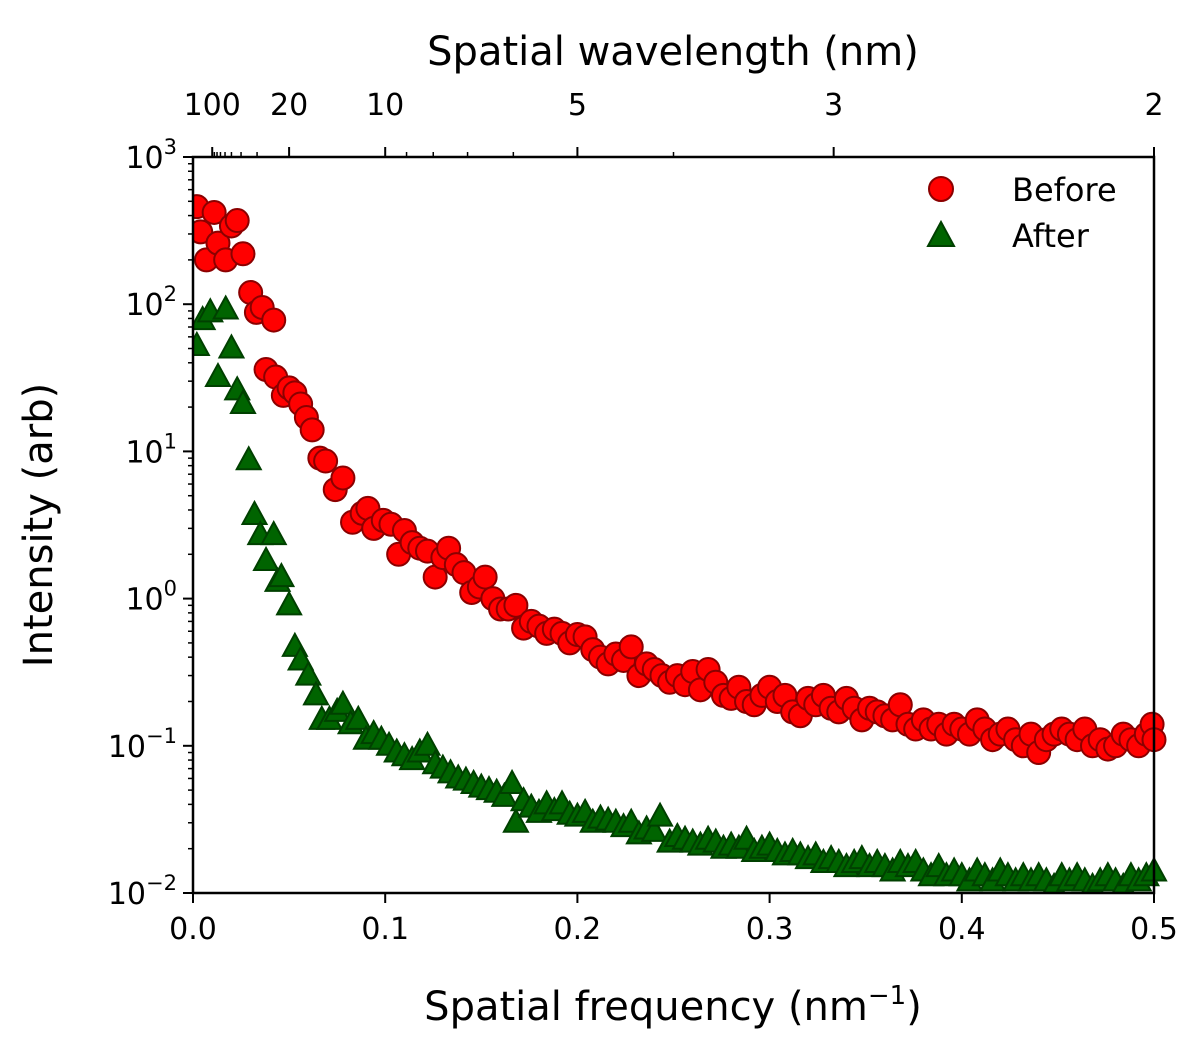 This screenshot has width=1190, height=1050. Describe the element at coordinates (1021, 213) in the screenshot. I see `legend: Before After` at that location.